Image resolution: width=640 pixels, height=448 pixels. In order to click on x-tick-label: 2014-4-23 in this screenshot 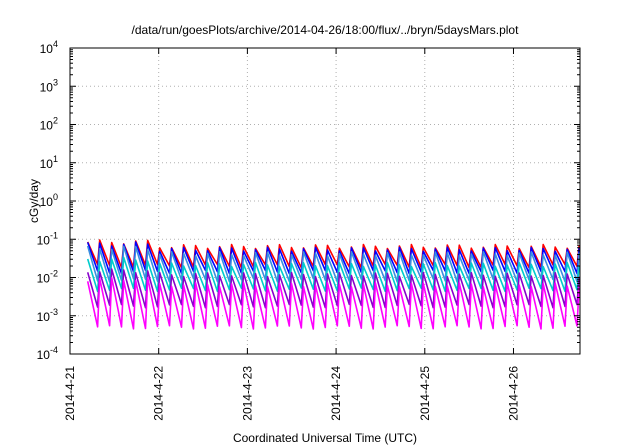, I will do `click(247, 393)`.